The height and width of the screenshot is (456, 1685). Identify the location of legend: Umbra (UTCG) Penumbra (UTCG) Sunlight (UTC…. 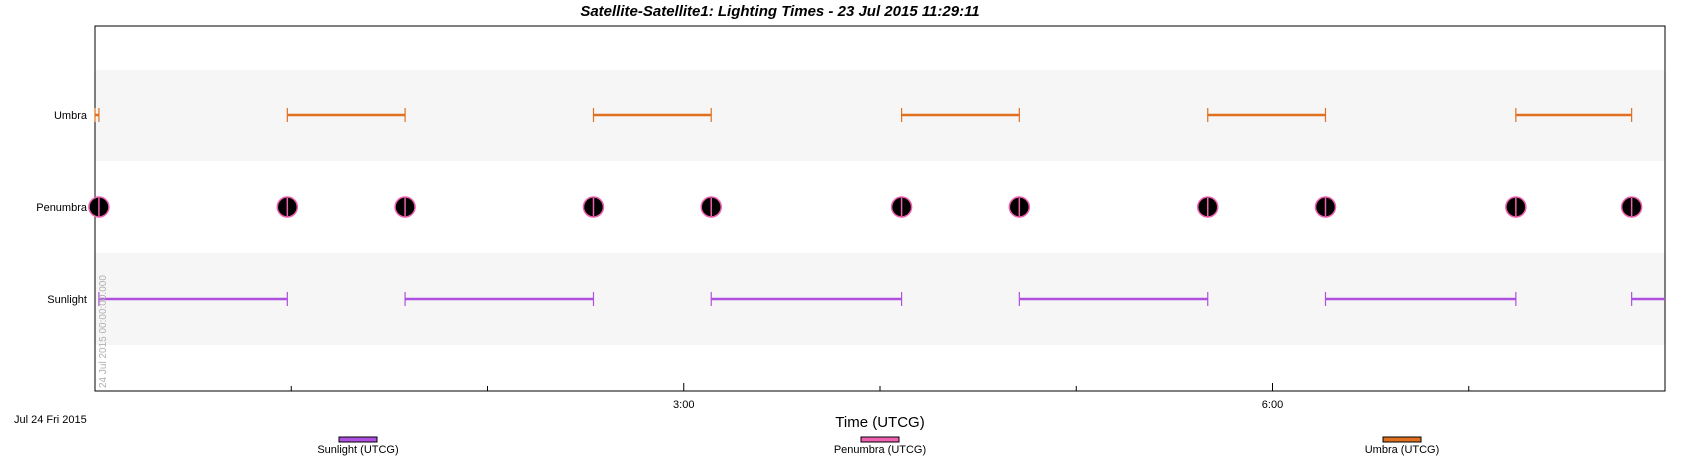
(878, 446).